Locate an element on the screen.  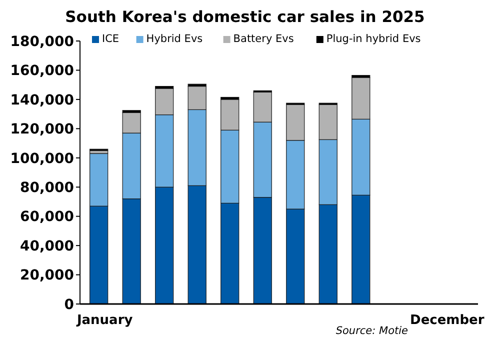
y-tick-label: 60,000 is located at coordinates (47, 217).